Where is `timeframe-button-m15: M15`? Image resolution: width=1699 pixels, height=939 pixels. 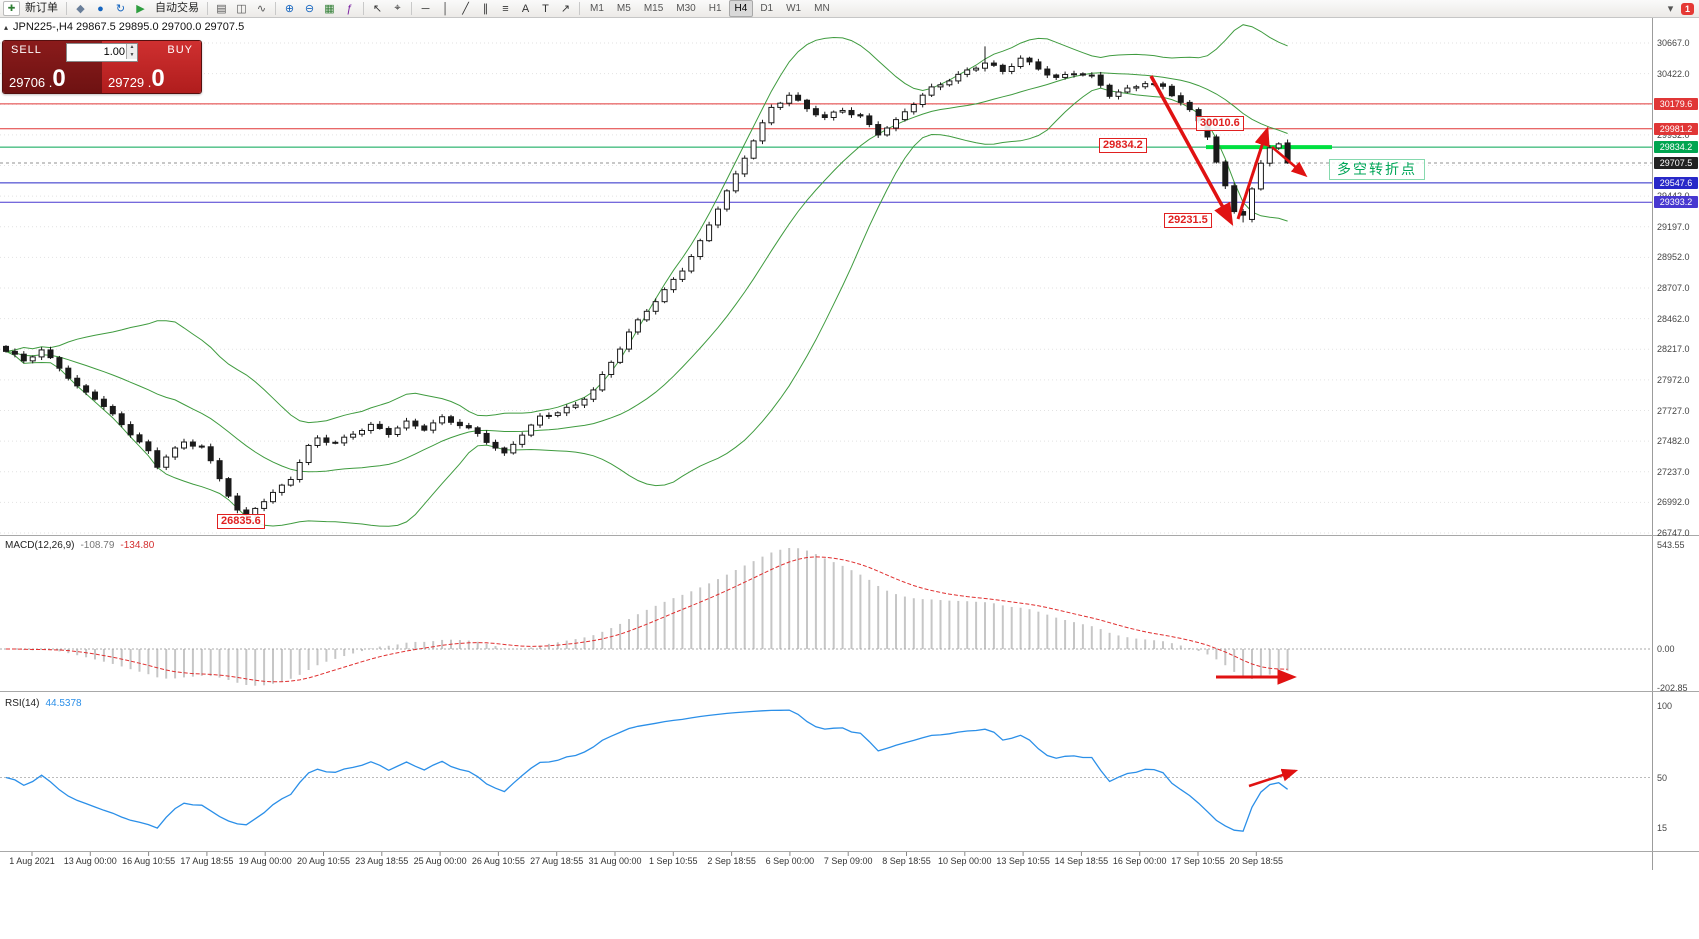 timeframe-button-m15: M15 is located at coordinates (653, 8).